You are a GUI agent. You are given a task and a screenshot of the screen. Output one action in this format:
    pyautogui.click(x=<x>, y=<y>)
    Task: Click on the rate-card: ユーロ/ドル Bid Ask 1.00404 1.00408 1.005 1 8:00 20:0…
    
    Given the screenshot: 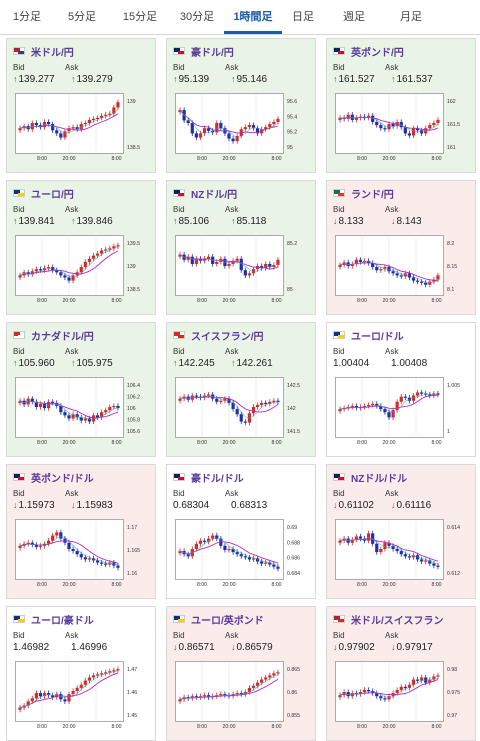 What is the action you would take?
    pyautogui.click(x=401, y=389)
    